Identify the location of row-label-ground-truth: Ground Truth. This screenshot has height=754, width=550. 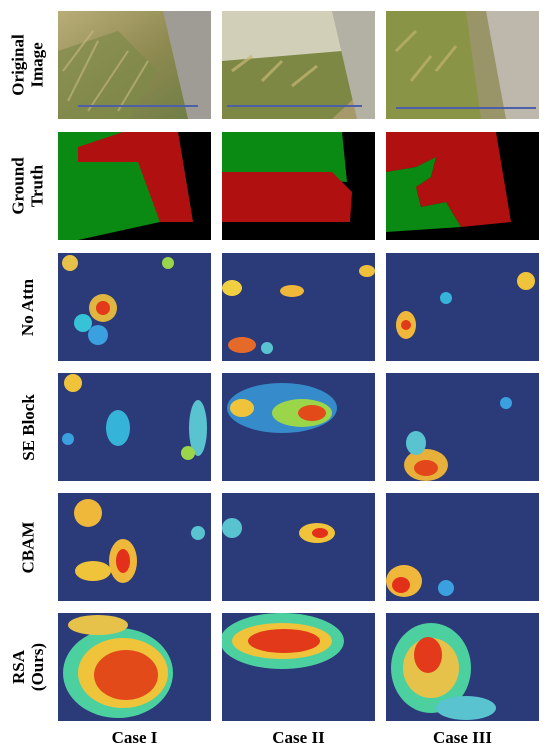
(28, 186).